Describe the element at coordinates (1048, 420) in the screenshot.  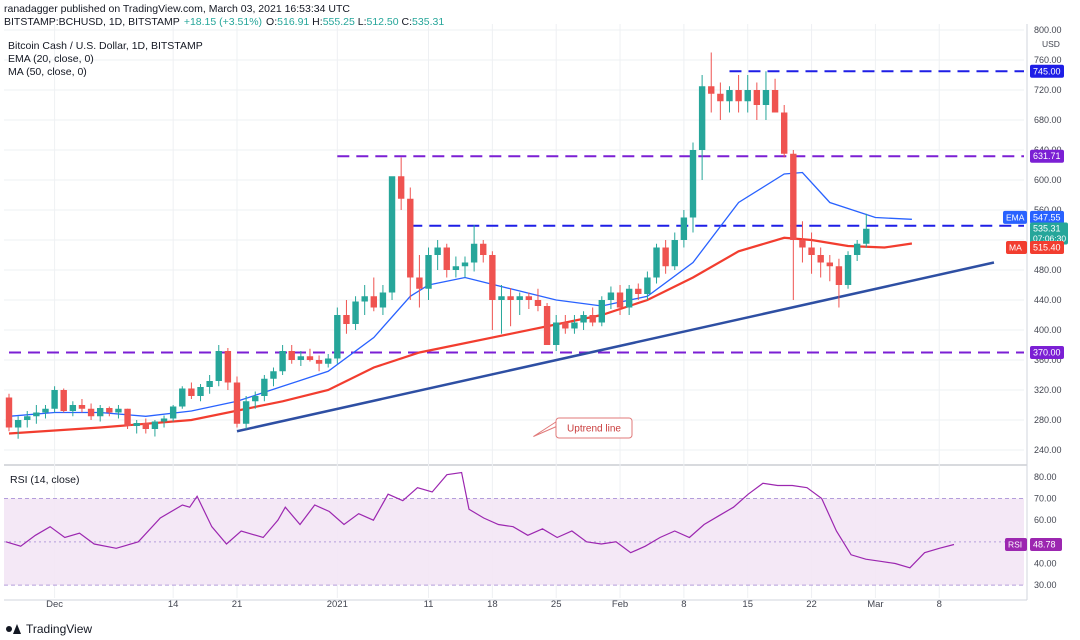
I see `price-tick-label: 280.00` at that location.